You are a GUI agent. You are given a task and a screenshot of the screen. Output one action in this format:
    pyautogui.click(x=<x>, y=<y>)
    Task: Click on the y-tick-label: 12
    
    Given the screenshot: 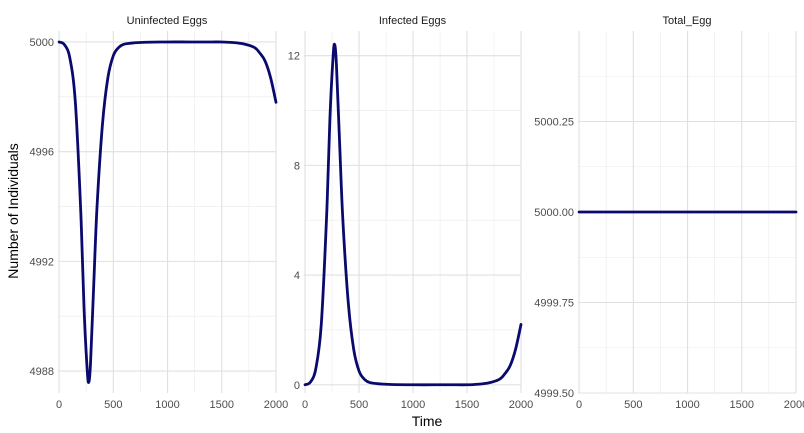 What is the action you would take?
    pyautogui.click(x=294, y=57)
    